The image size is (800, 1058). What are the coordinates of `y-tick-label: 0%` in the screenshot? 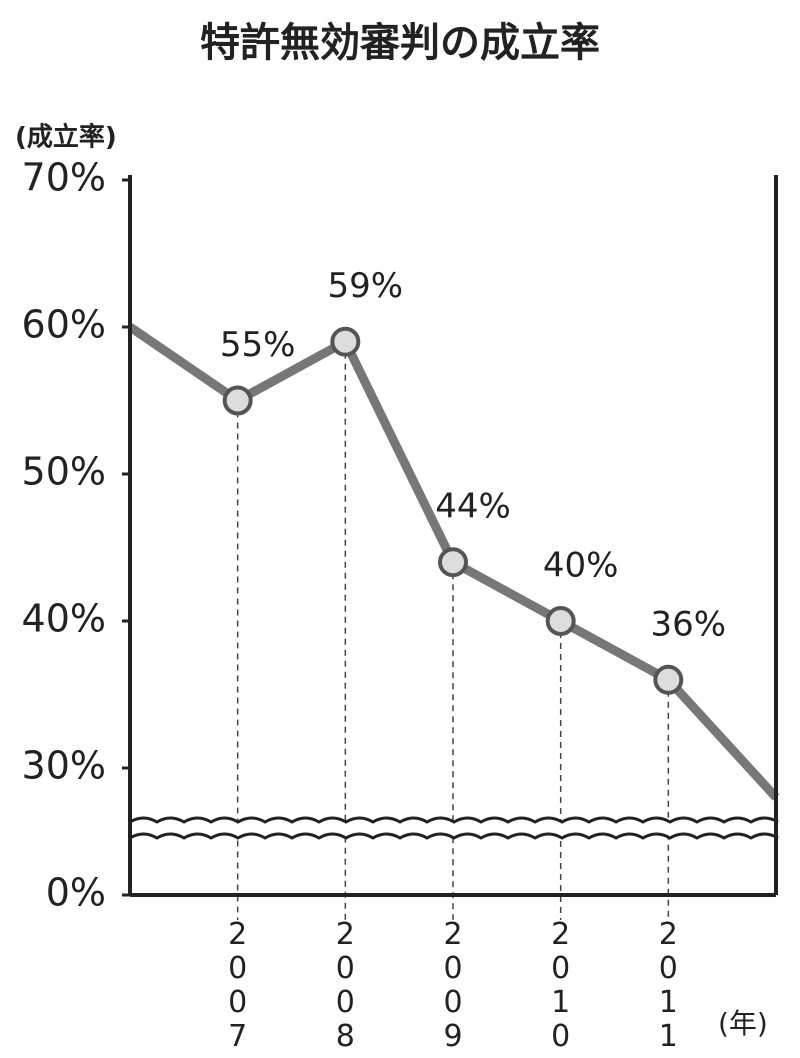 It's located at (76, 893).